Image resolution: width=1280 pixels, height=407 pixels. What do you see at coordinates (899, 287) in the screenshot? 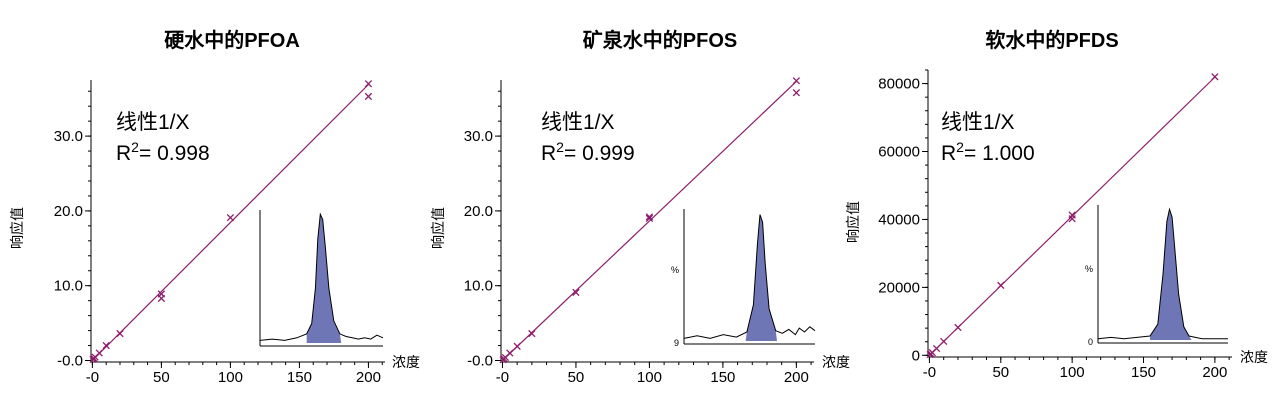
I see `y-tick-label: 20000` at bounding box center [899, 287].